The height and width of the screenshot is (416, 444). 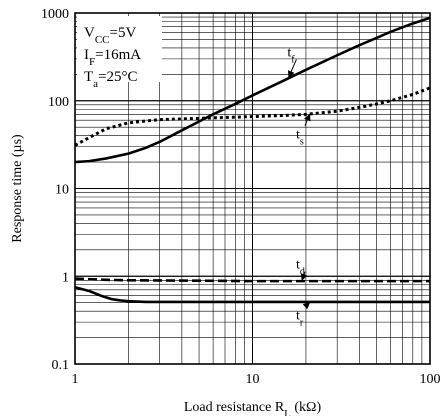 I want to click on condition-line: Ta=25°C, so click(x=111, y=79).